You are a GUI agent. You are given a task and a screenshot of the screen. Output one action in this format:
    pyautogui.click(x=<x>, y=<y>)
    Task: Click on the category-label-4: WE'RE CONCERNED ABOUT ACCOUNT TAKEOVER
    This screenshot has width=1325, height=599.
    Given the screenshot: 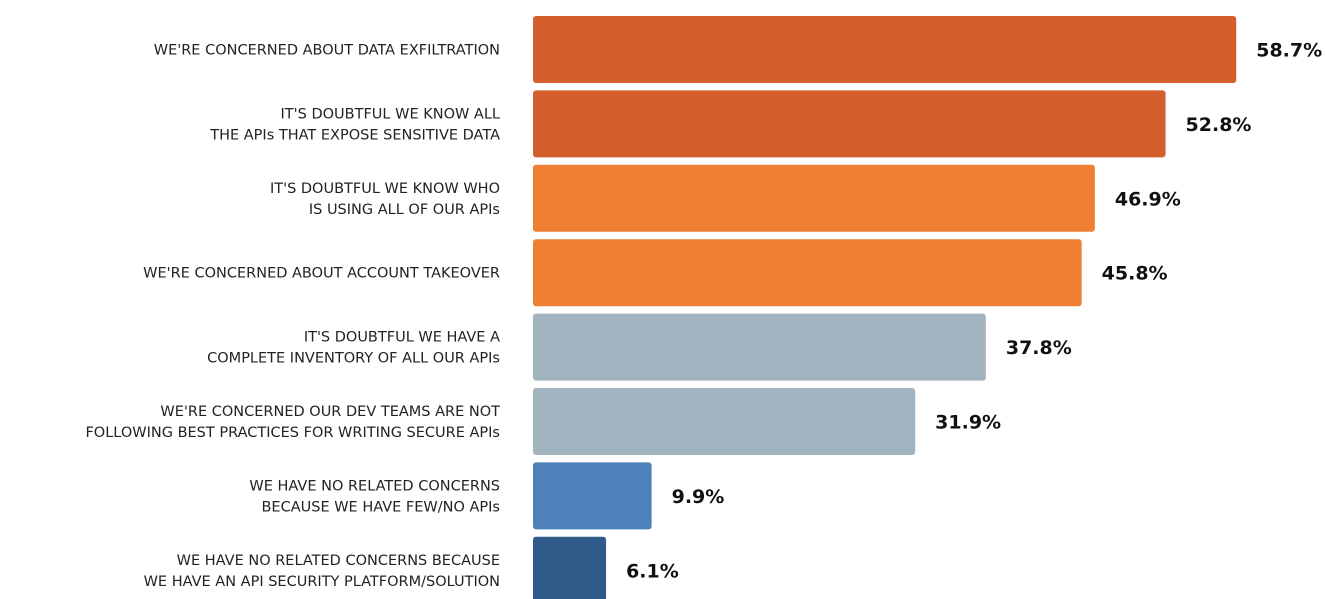 What is the action you would take?
    pyautogui.click(x=321, y=274)
    